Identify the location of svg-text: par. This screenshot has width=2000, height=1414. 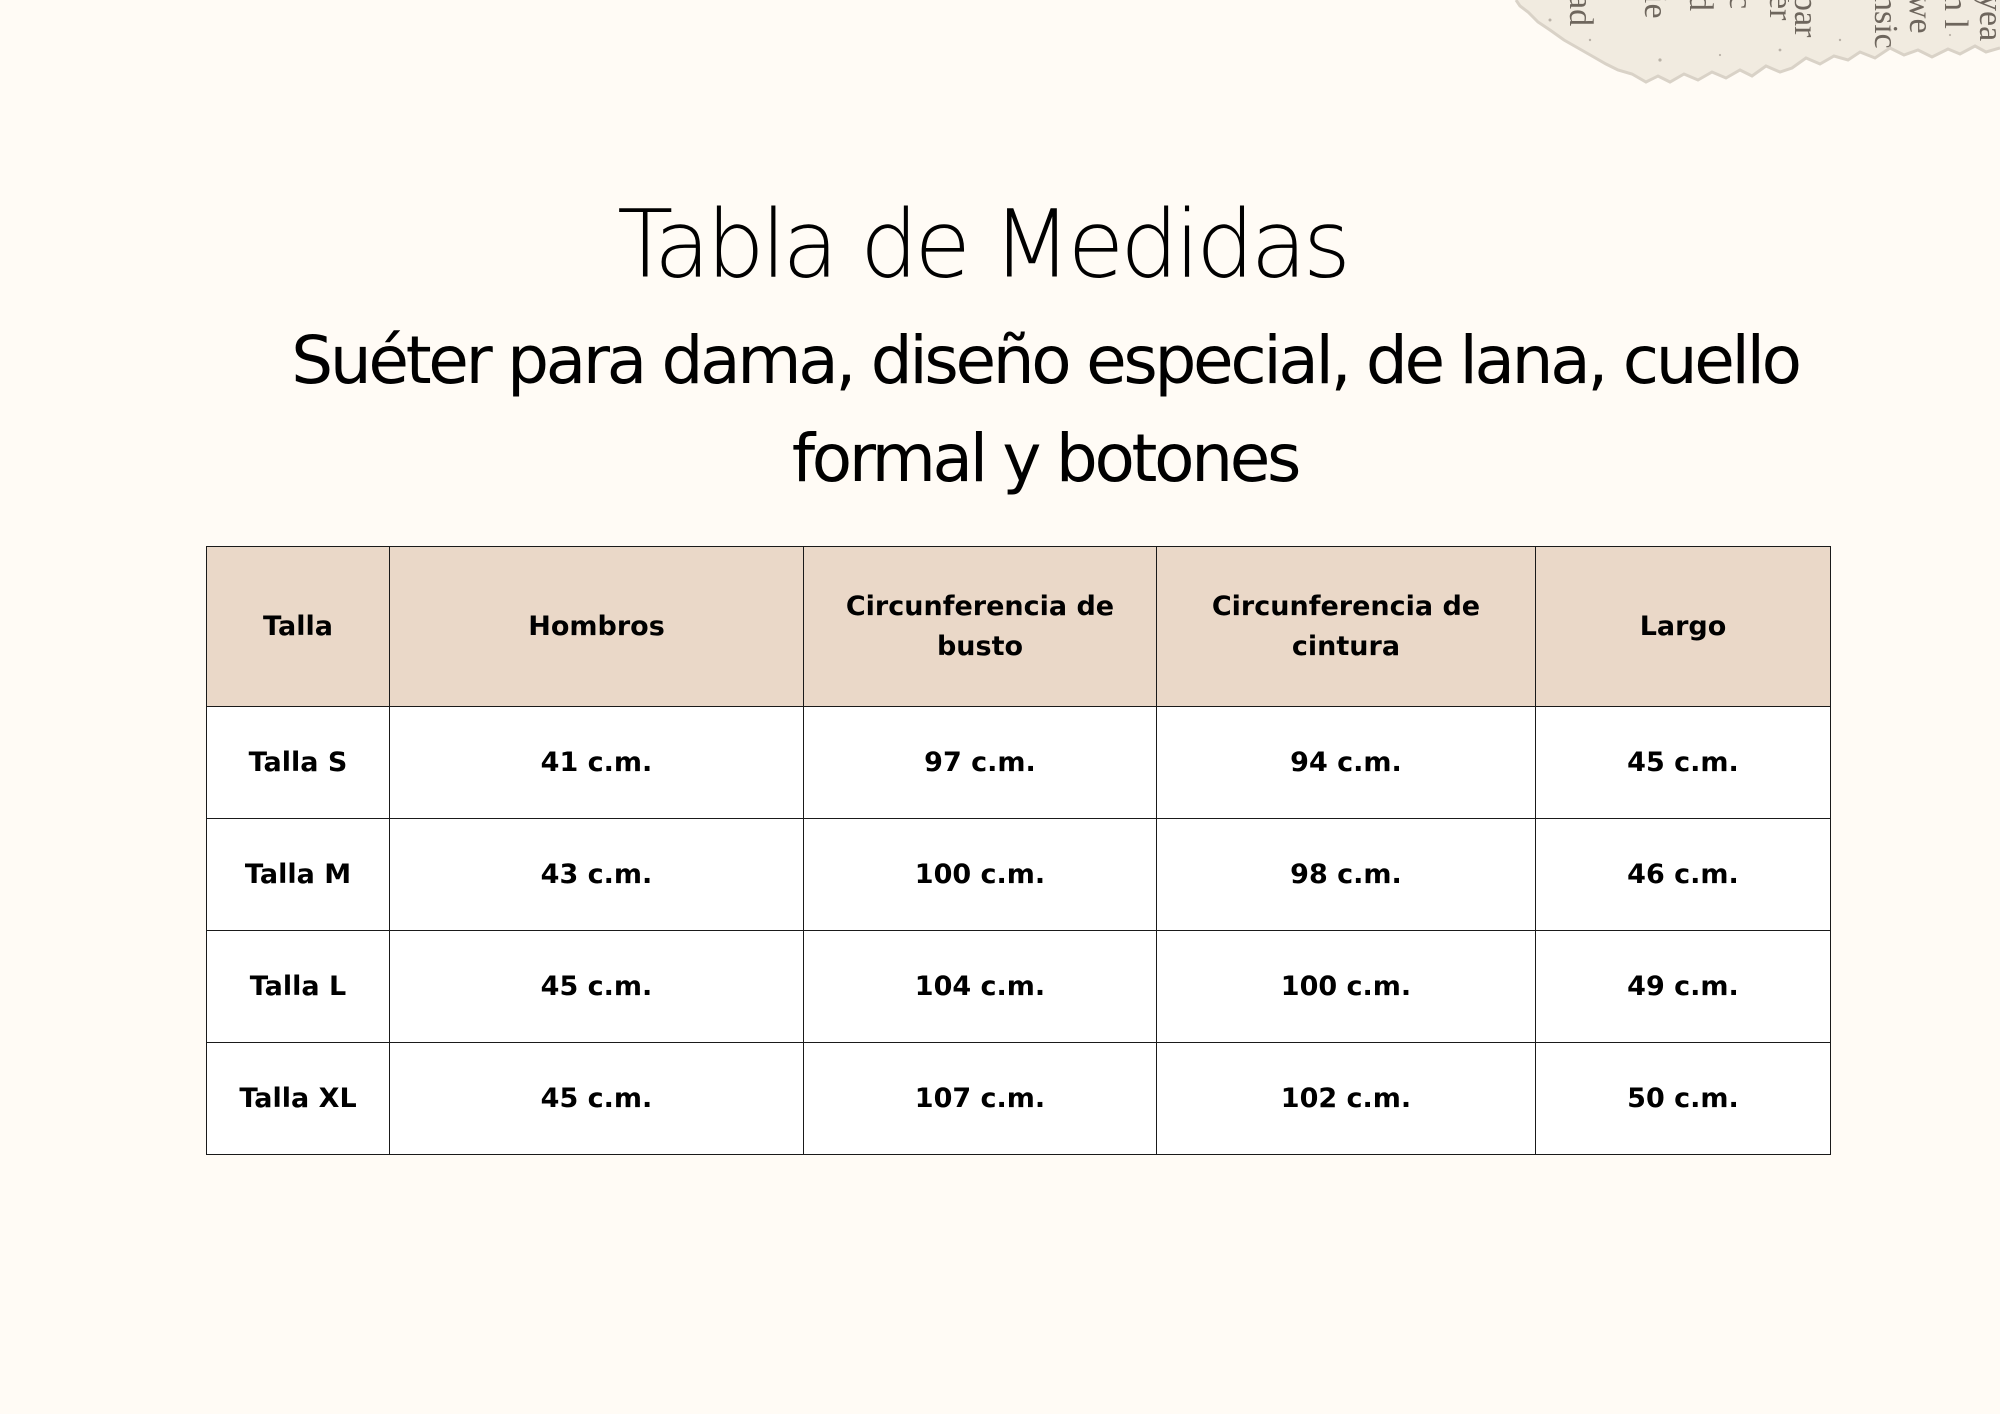
(1805, 19).